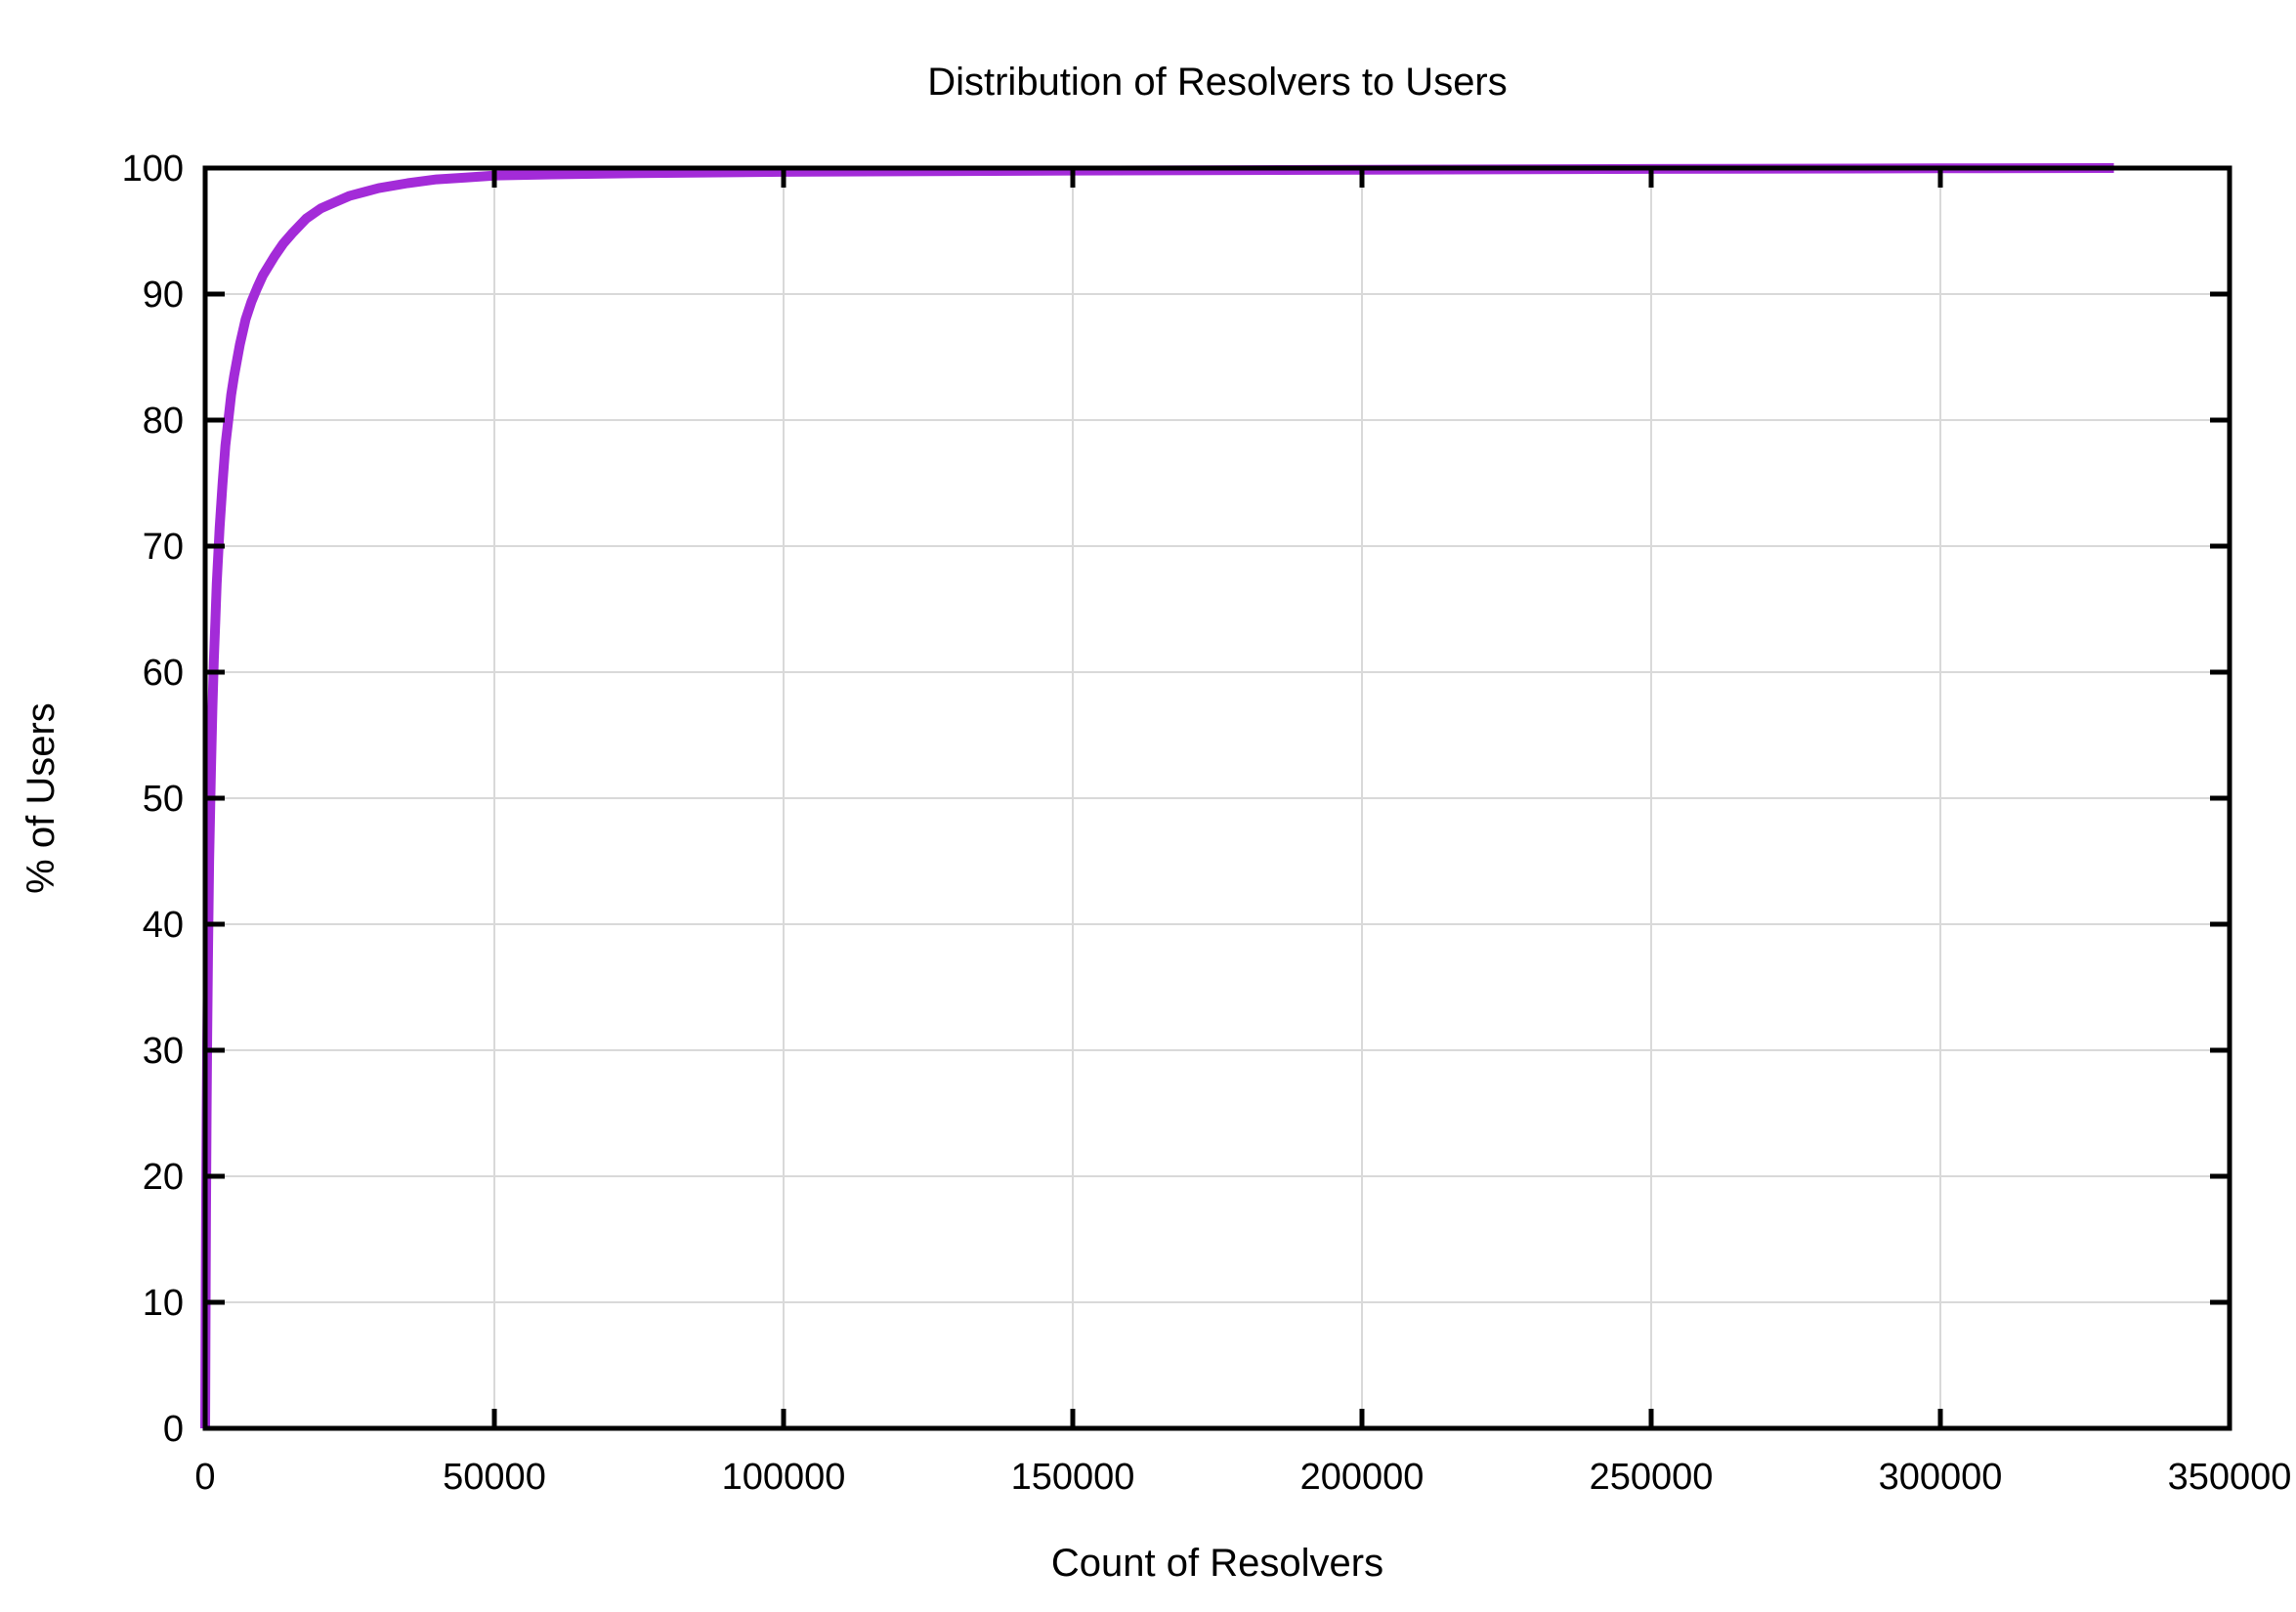 Image resolution: width=2296 pixels, height=1612 pixels. I want to click on x-tick-label: 50000, so click(494, 1477).